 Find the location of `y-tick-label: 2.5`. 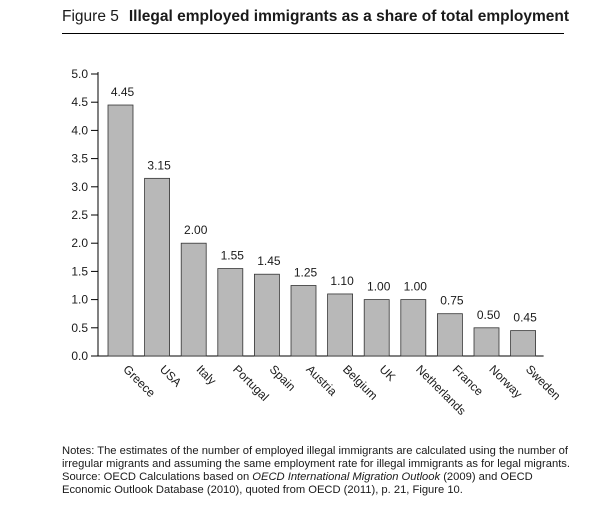

y-tick-label: 2.5 is located at coordinates (79, 215).